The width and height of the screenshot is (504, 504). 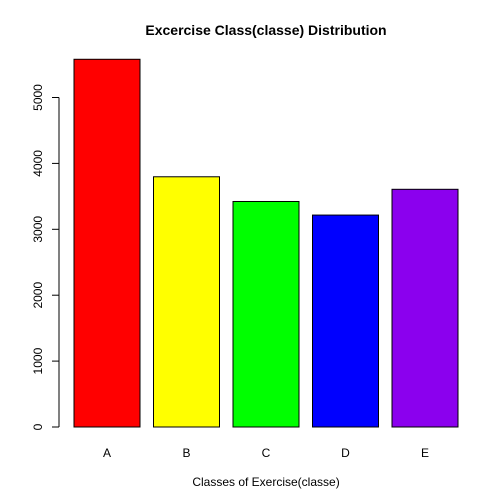 I want to click on y-tick-label-1000: 1000, so click(x=38, y=360).